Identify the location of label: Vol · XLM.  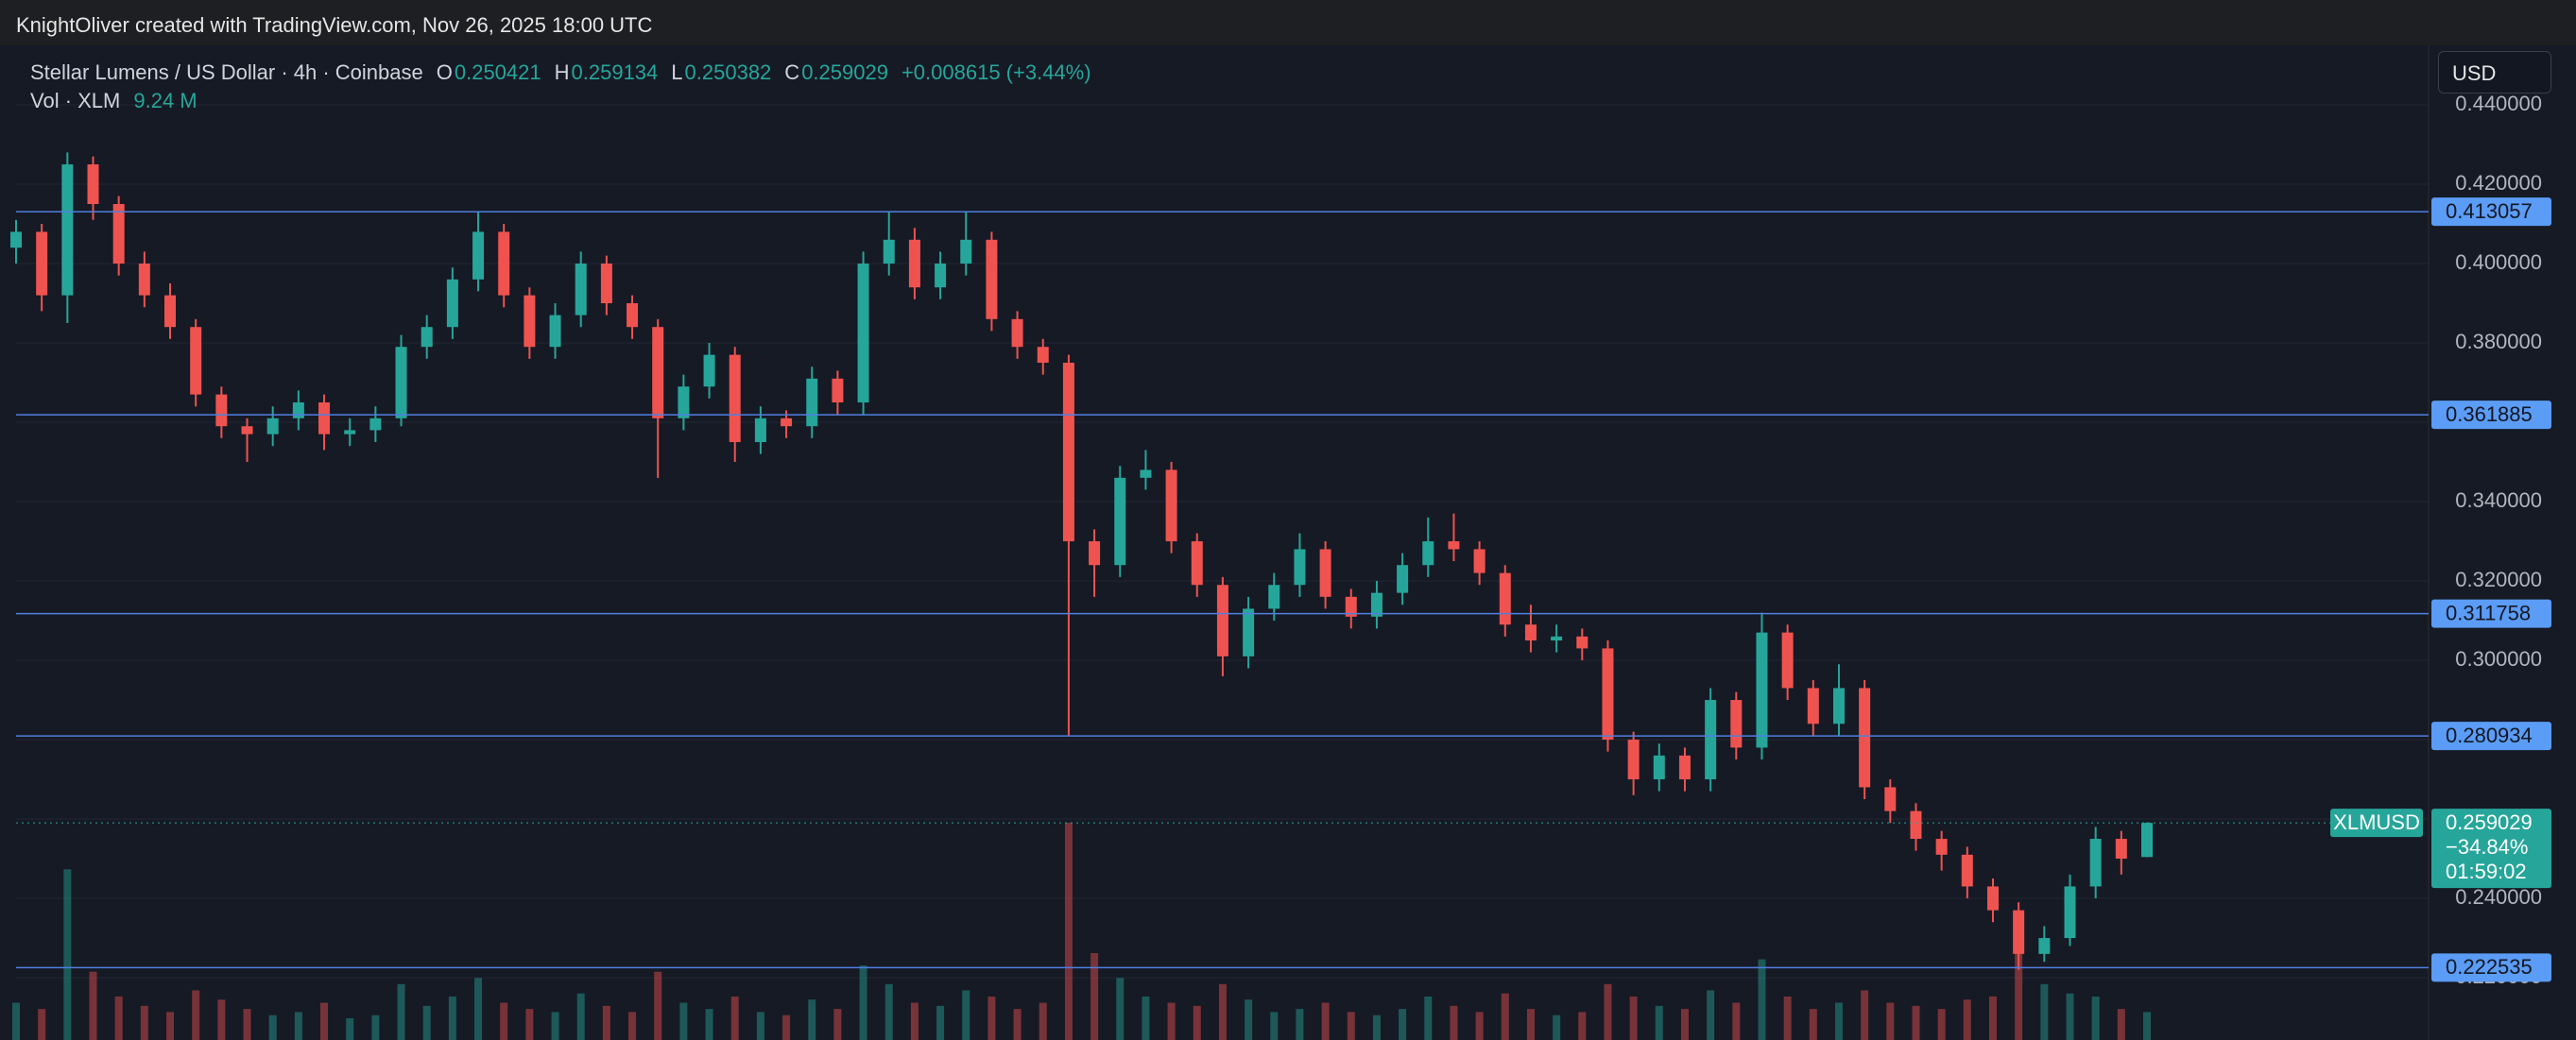
(75, 100).